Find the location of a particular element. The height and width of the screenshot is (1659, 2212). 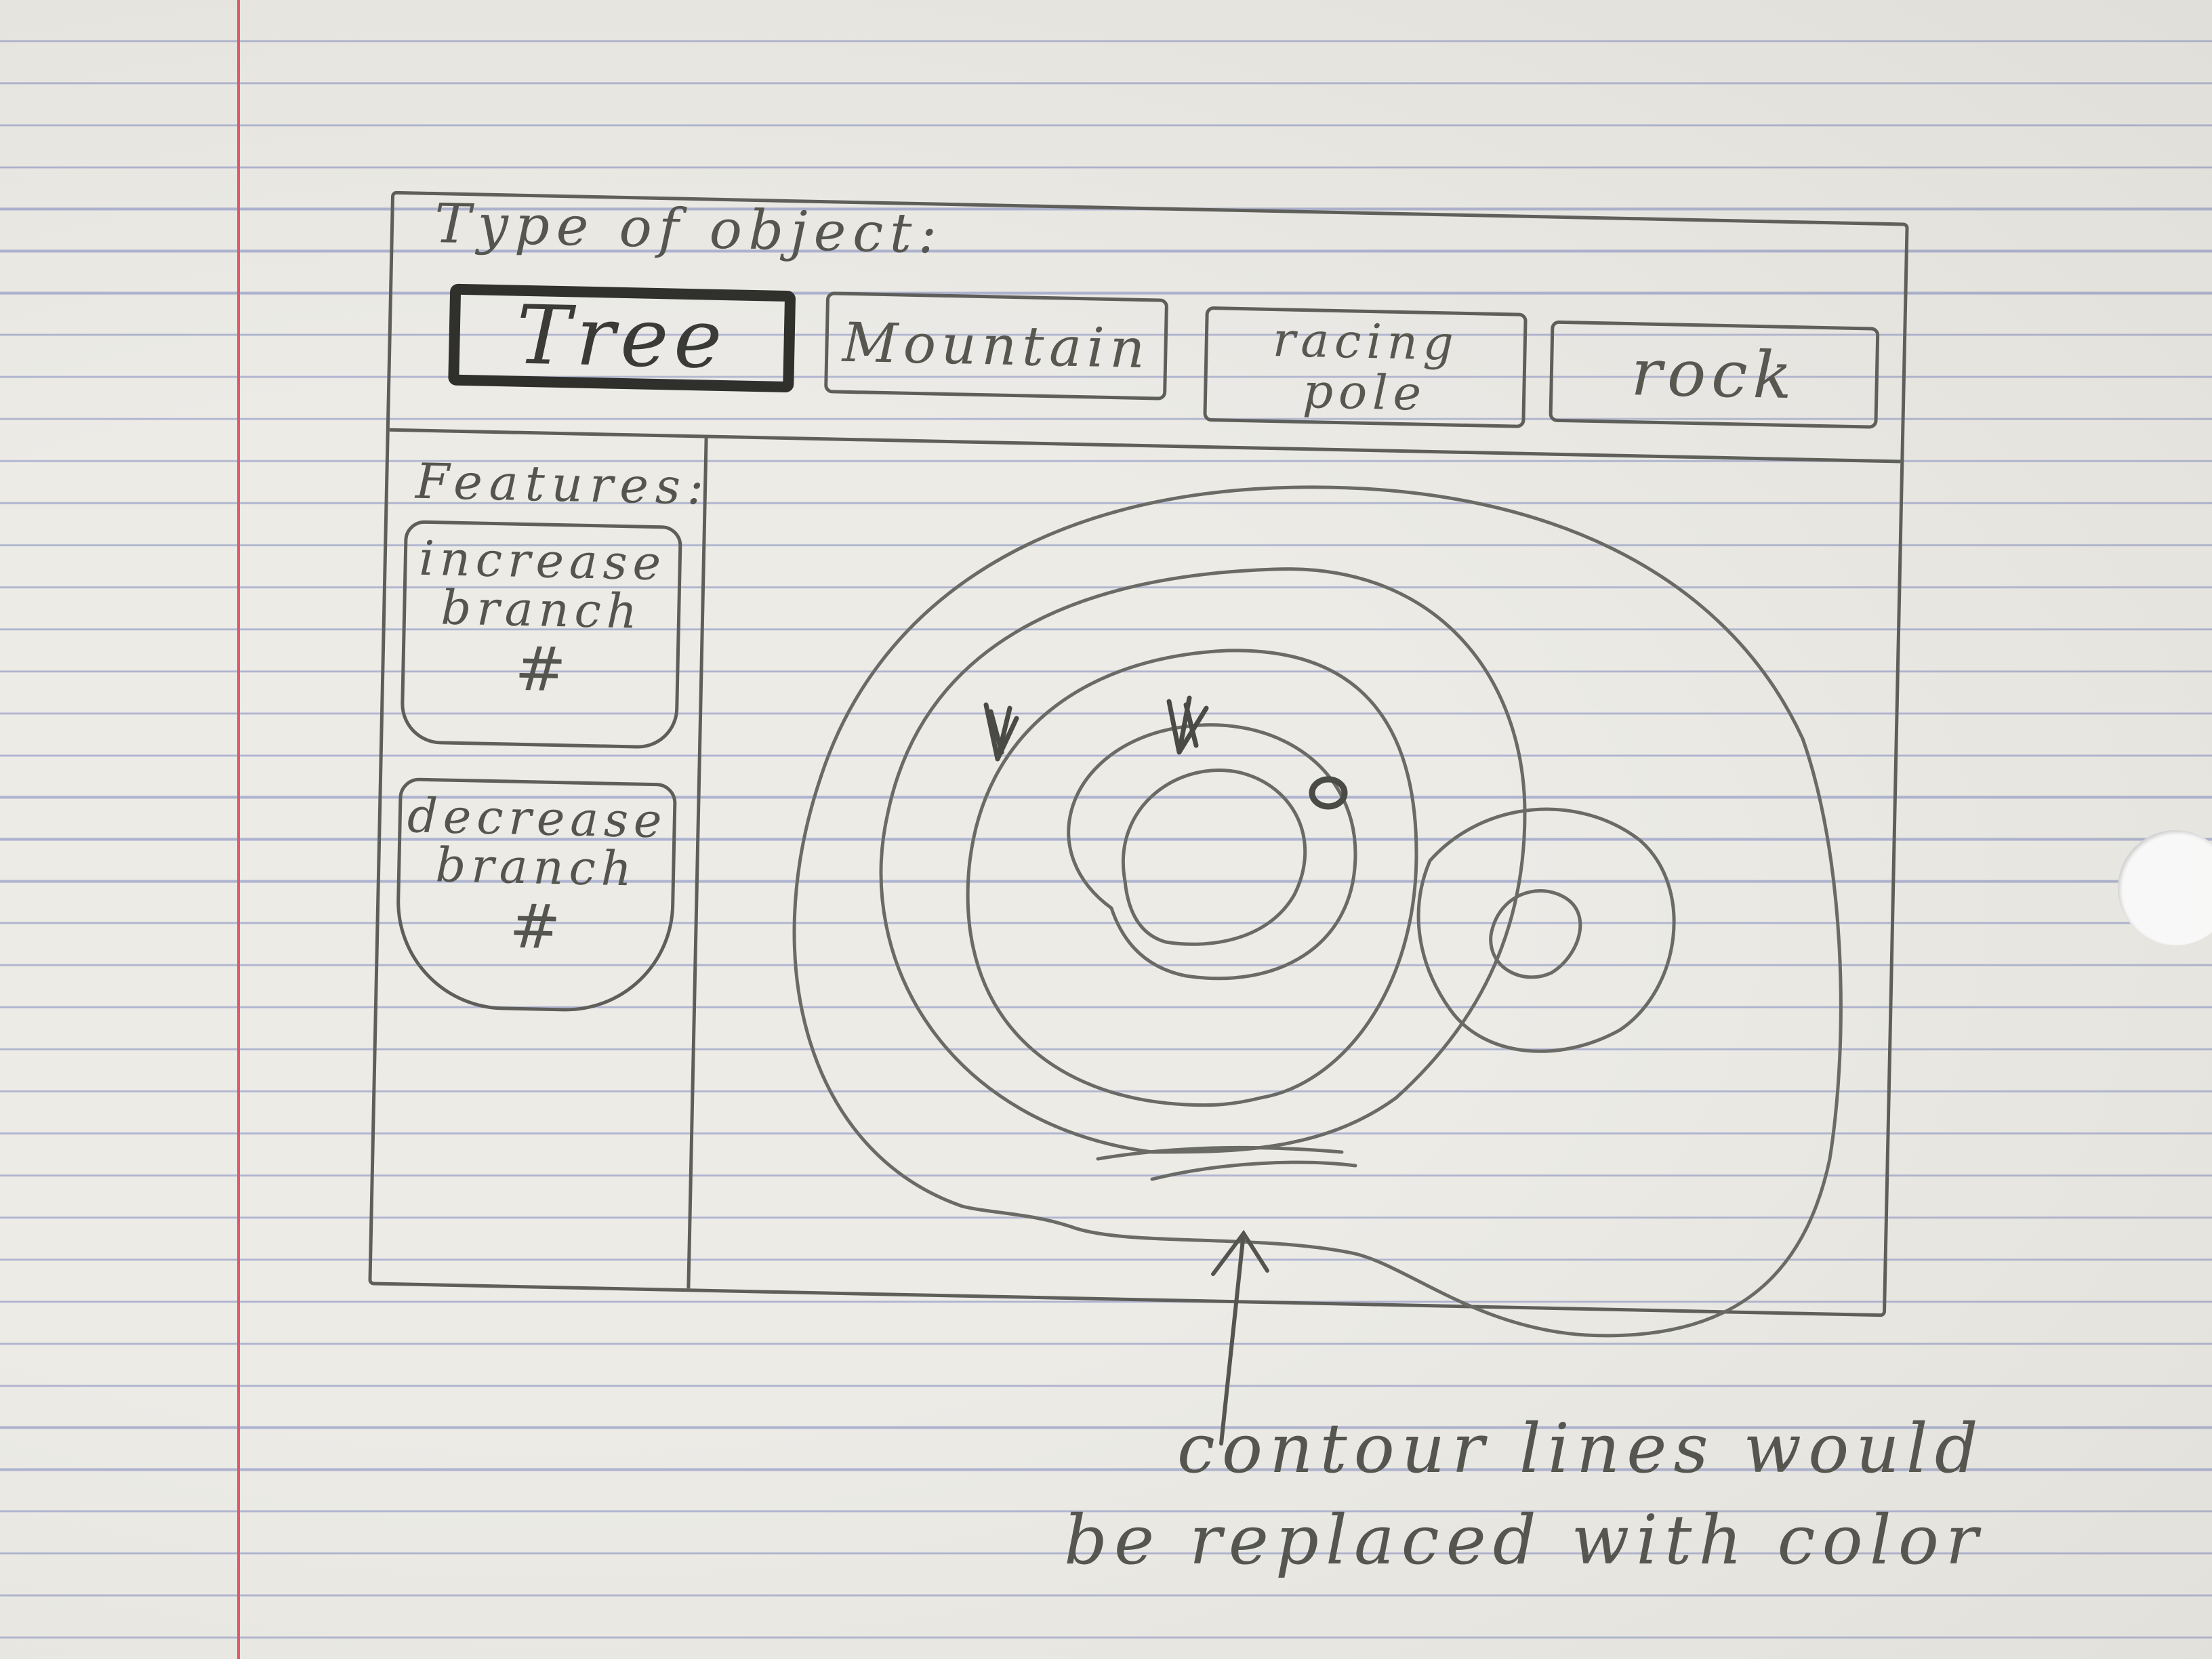

notebook-margin-line is located at coordinates (239, 829).